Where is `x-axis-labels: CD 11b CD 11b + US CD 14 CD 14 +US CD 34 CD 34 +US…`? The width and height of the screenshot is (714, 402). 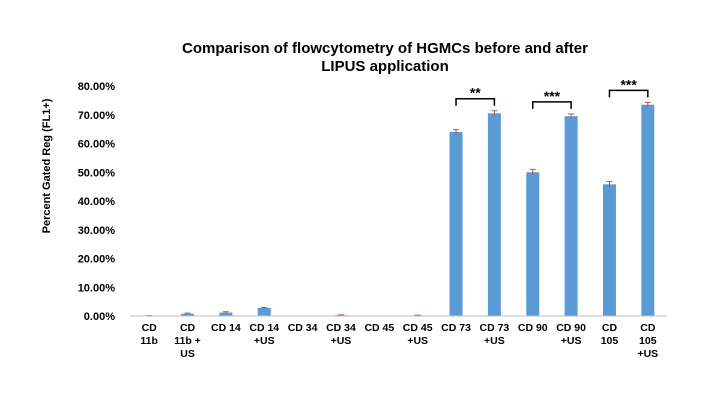
x-axis-labels: CD 11b CD 11b + US CD 14 CD 14 +US CD 34 CD 34 +US… is located at coordinates (399, 341).